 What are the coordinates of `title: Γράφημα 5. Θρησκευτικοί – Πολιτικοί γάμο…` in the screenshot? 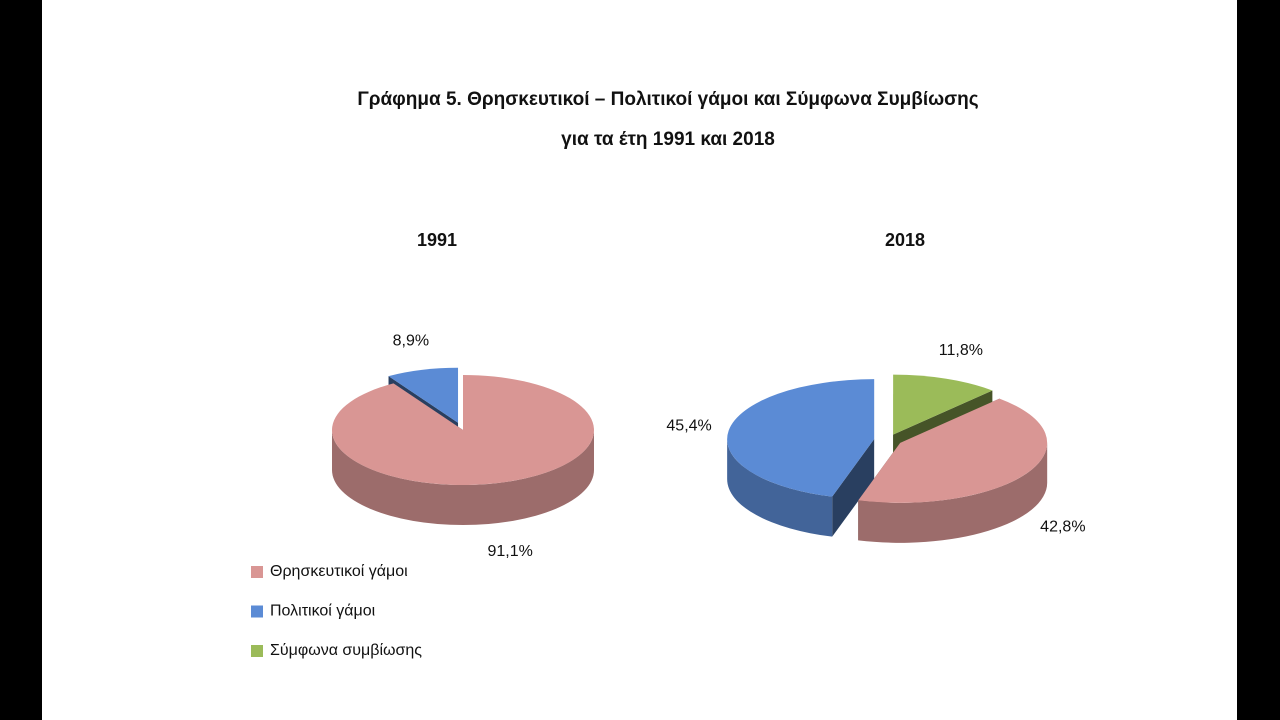 It's located at (667, 99).